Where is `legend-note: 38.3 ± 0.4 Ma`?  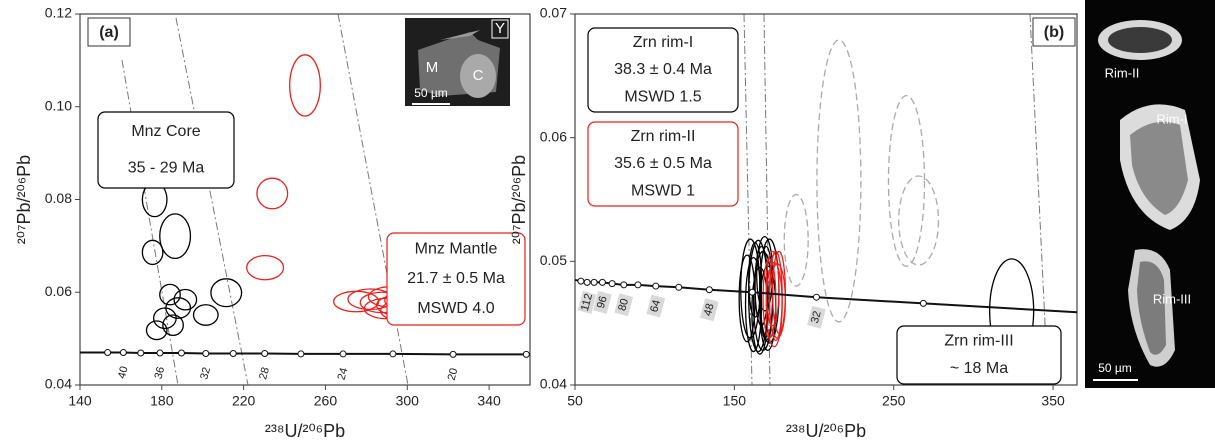
legend-note: 38.3 ± 0.4 Ma is located at coordinates (663, 69).